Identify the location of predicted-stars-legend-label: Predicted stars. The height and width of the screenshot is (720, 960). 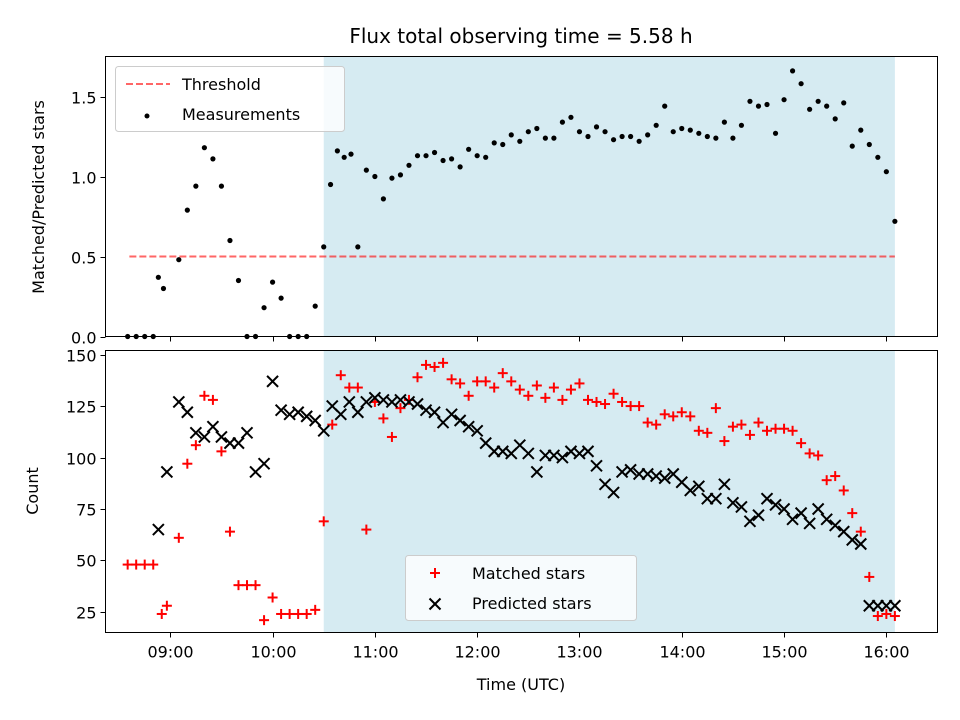
(532, 603).